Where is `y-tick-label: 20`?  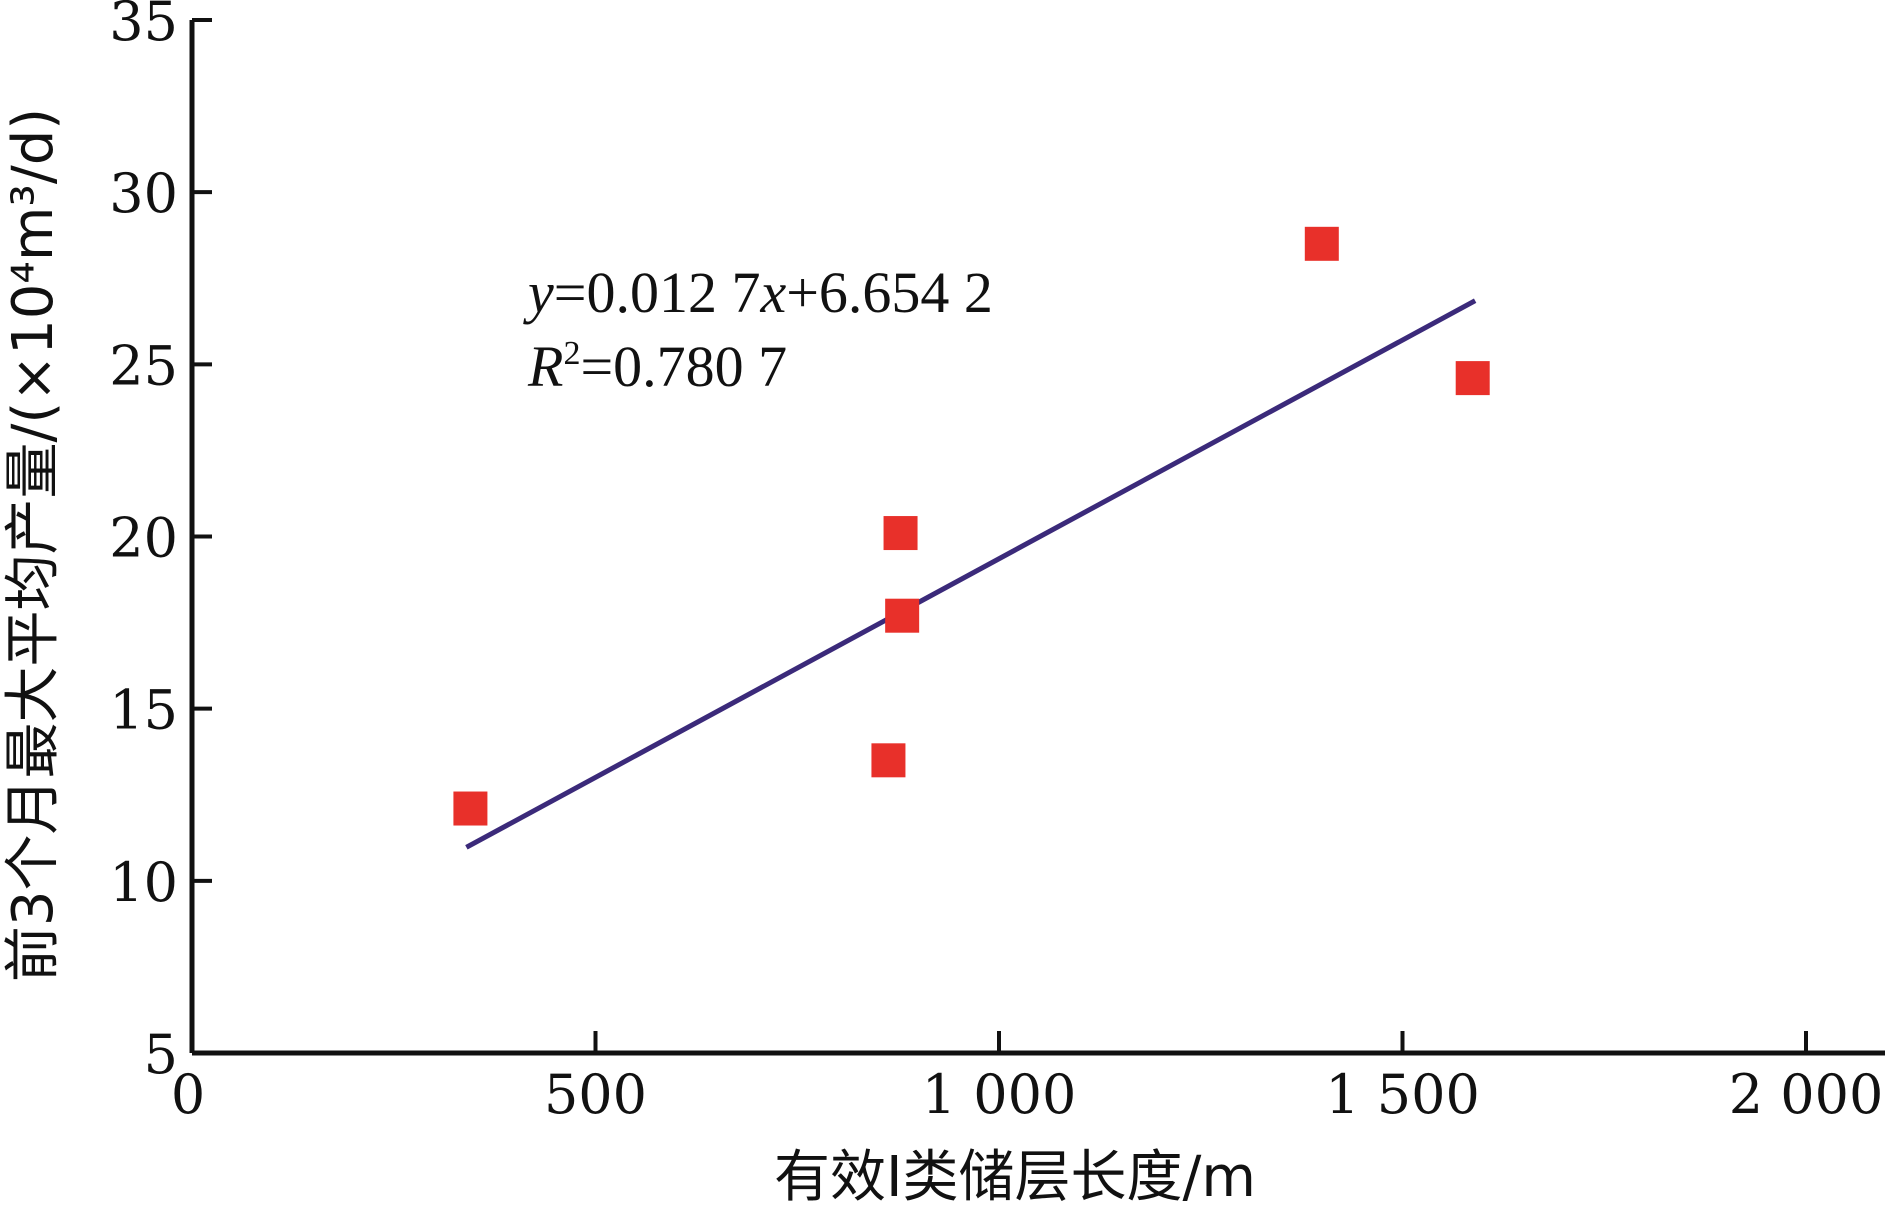
y-tick-label: 20 is located at coordinates (143, 538).